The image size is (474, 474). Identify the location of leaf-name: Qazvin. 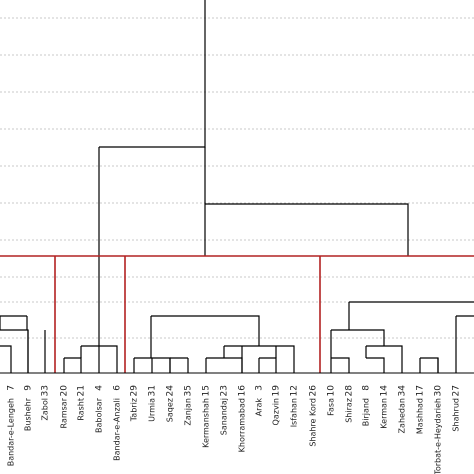
(276, 411).